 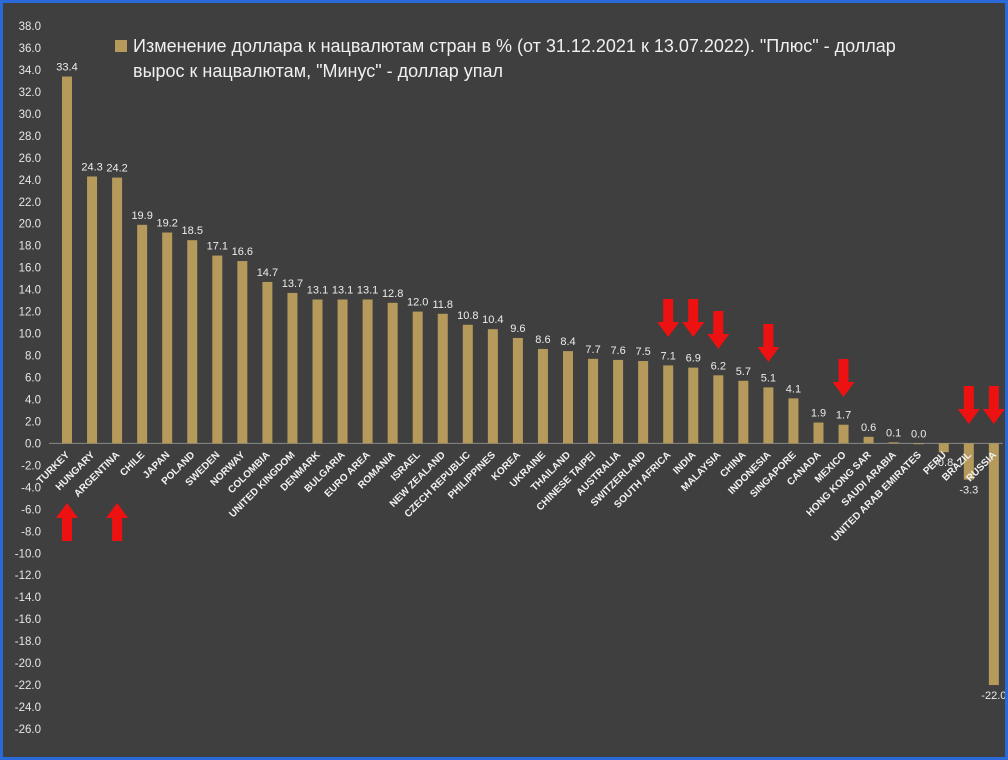 I want to click on data-label: 7.7, so click(x=592, y=350).